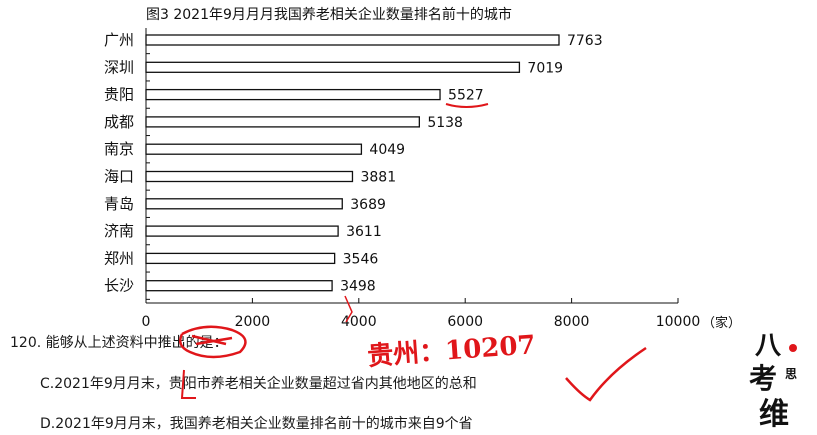 The width and height of the screenshot is (817, 435). I want to click on value-label-2: 7019, so click(545, 68).